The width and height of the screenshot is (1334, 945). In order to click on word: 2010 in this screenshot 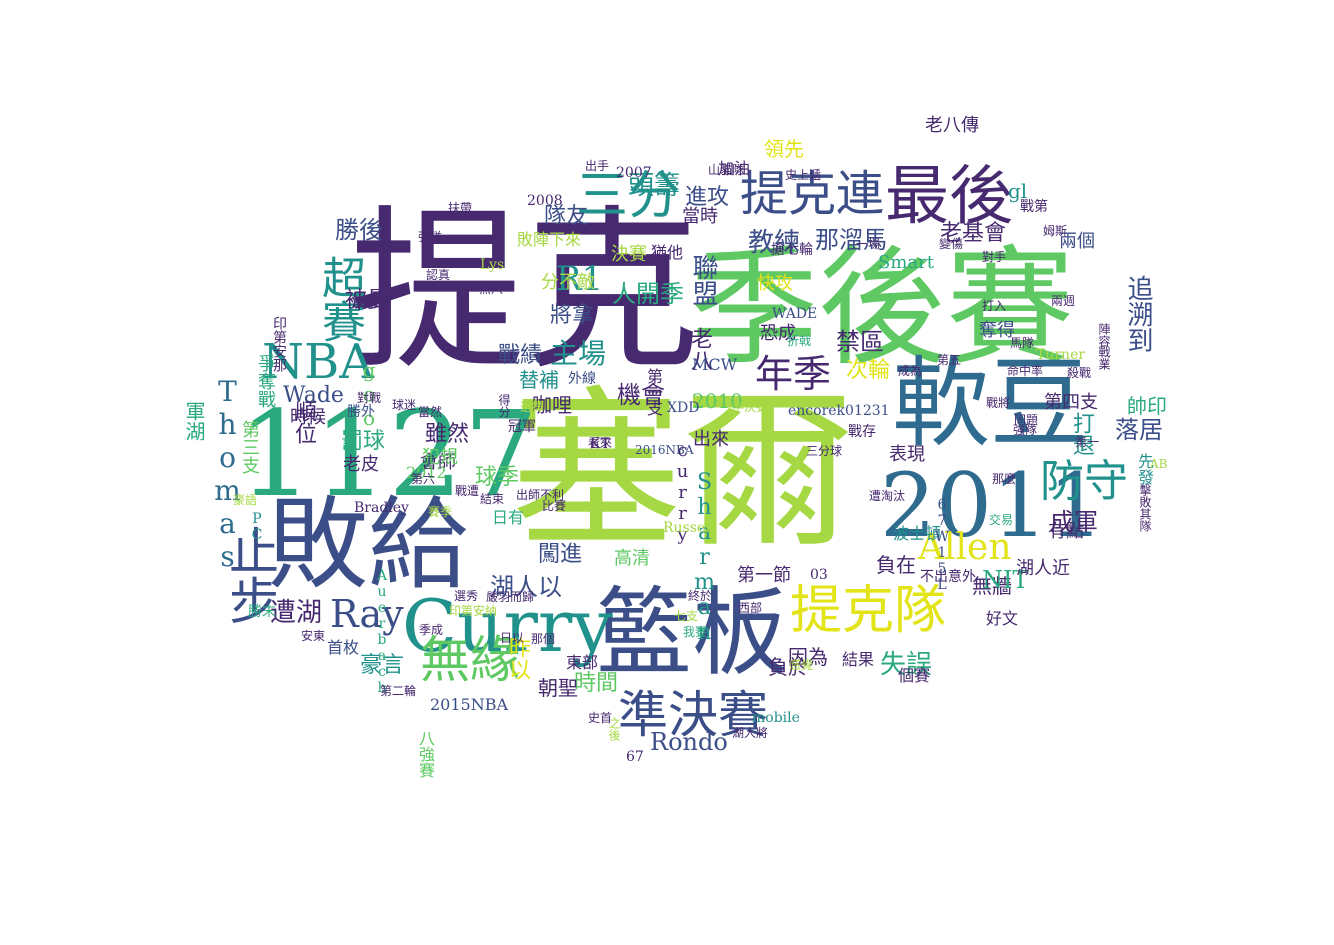, I will do `click(717, 401)`.